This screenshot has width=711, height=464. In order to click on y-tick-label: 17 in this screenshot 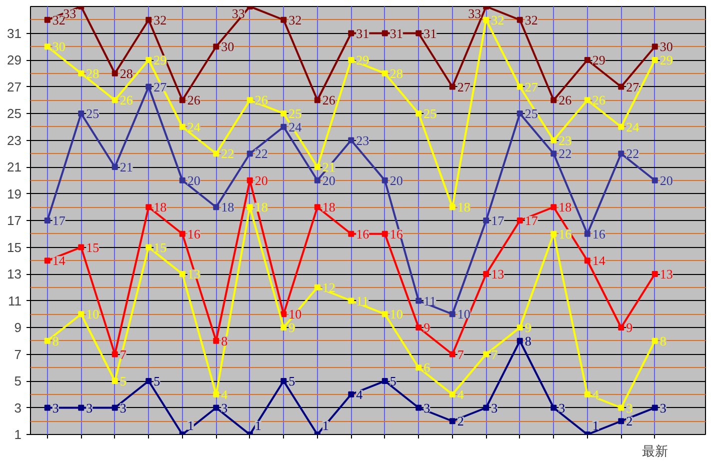, I will do `click(14, 220)`.